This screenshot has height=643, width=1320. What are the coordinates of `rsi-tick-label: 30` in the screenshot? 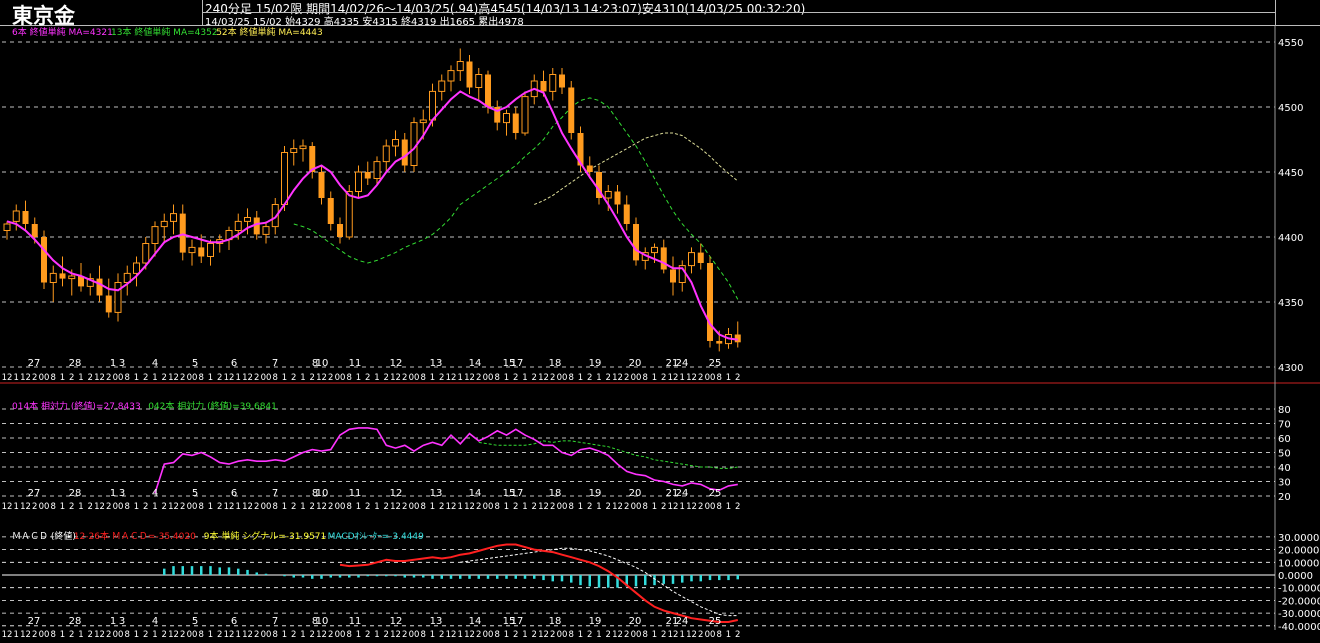 It's located at (1284, 483).